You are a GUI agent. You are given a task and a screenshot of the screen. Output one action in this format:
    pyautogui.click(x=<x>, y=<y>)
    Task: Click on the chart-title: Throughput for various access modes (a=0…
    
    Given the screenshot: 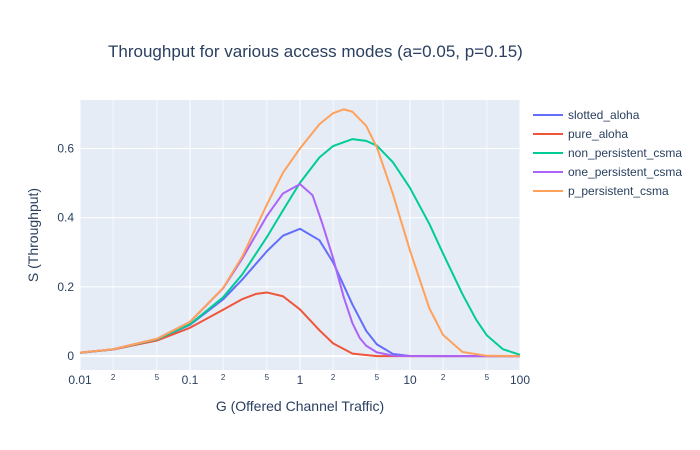 What is the action you would take?
    pyautogui.click(x=315, y=51)
    